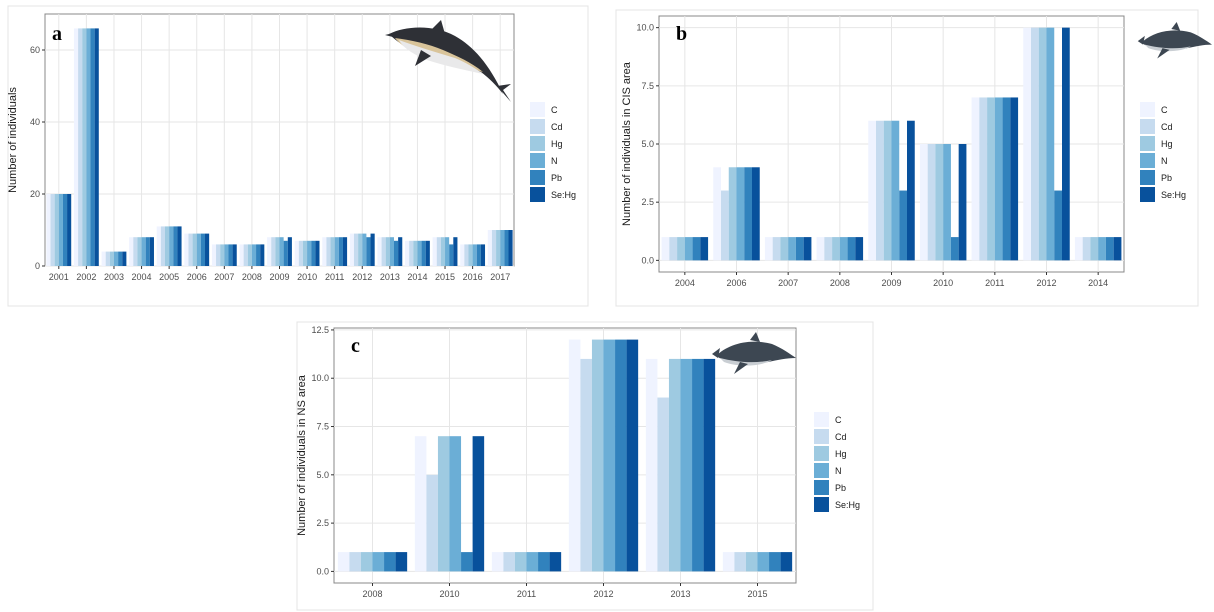 The width and height of the screenshot is (1214, 612). I want to click on bar-n-2009, so click(895, 190).